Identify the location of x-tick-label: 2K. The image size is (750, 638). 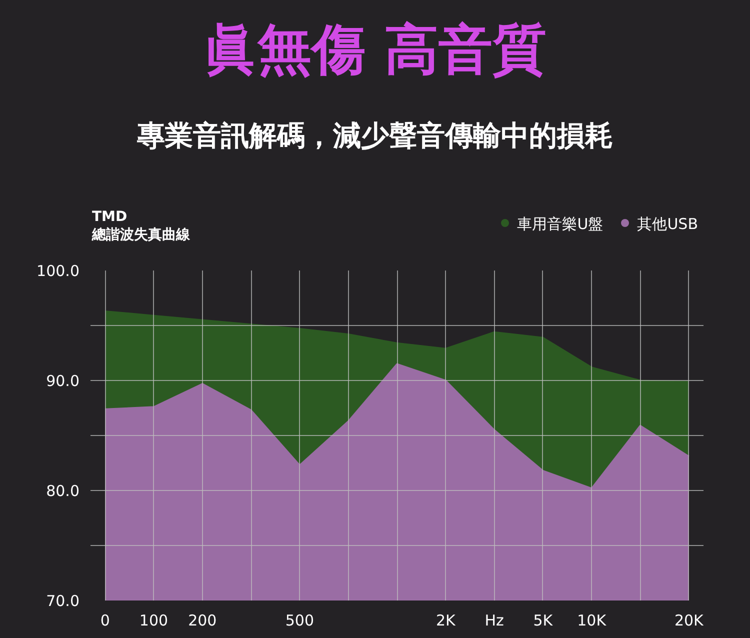
(446, 621).